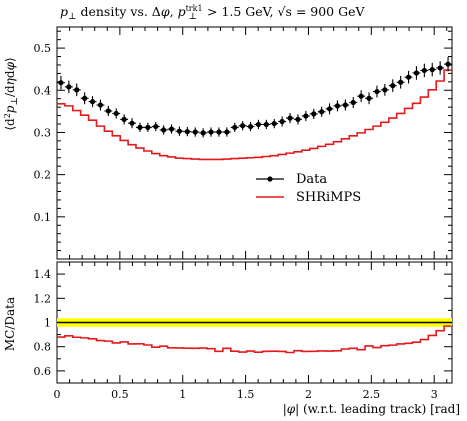 The image size is (467, 421). Describe the element at coordinates (308, 188) in the screenshot. I see `legend: Data SHRiMPS` at that location.